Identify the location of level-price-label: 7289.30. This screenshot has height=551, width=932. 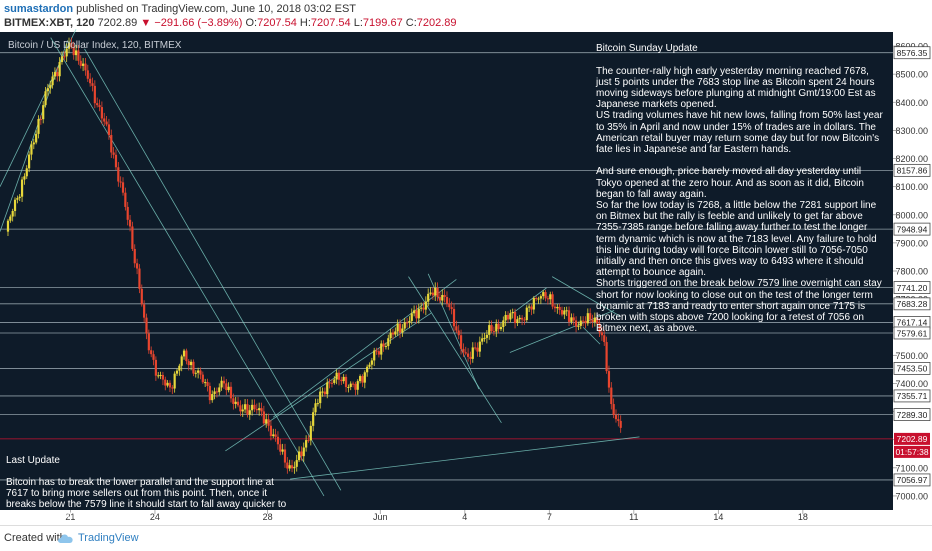
(912, 415).